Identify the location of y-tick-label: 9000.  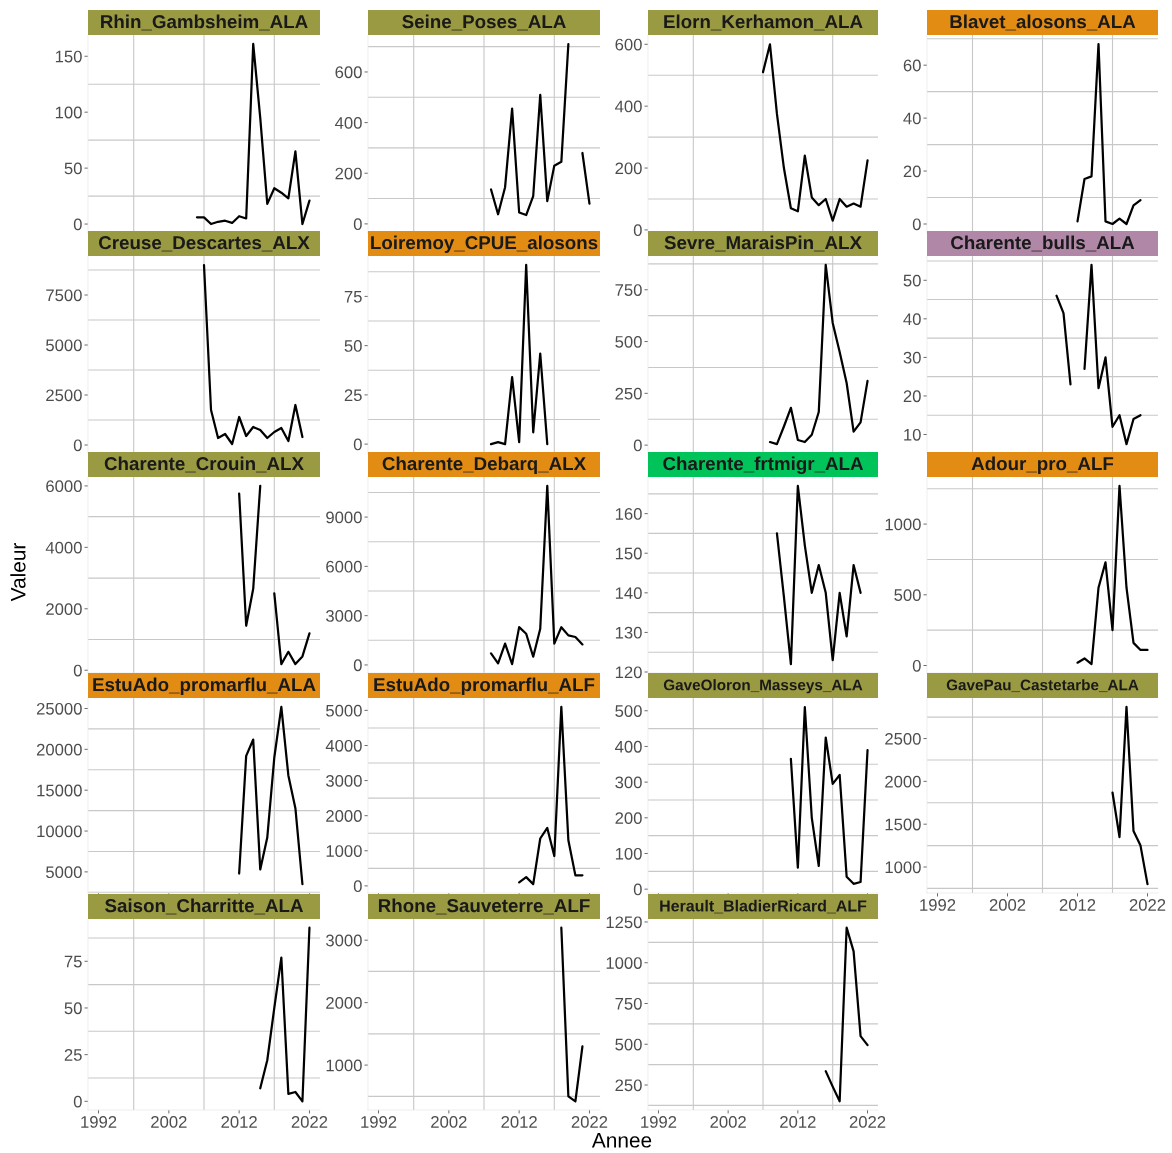
(344, 517).